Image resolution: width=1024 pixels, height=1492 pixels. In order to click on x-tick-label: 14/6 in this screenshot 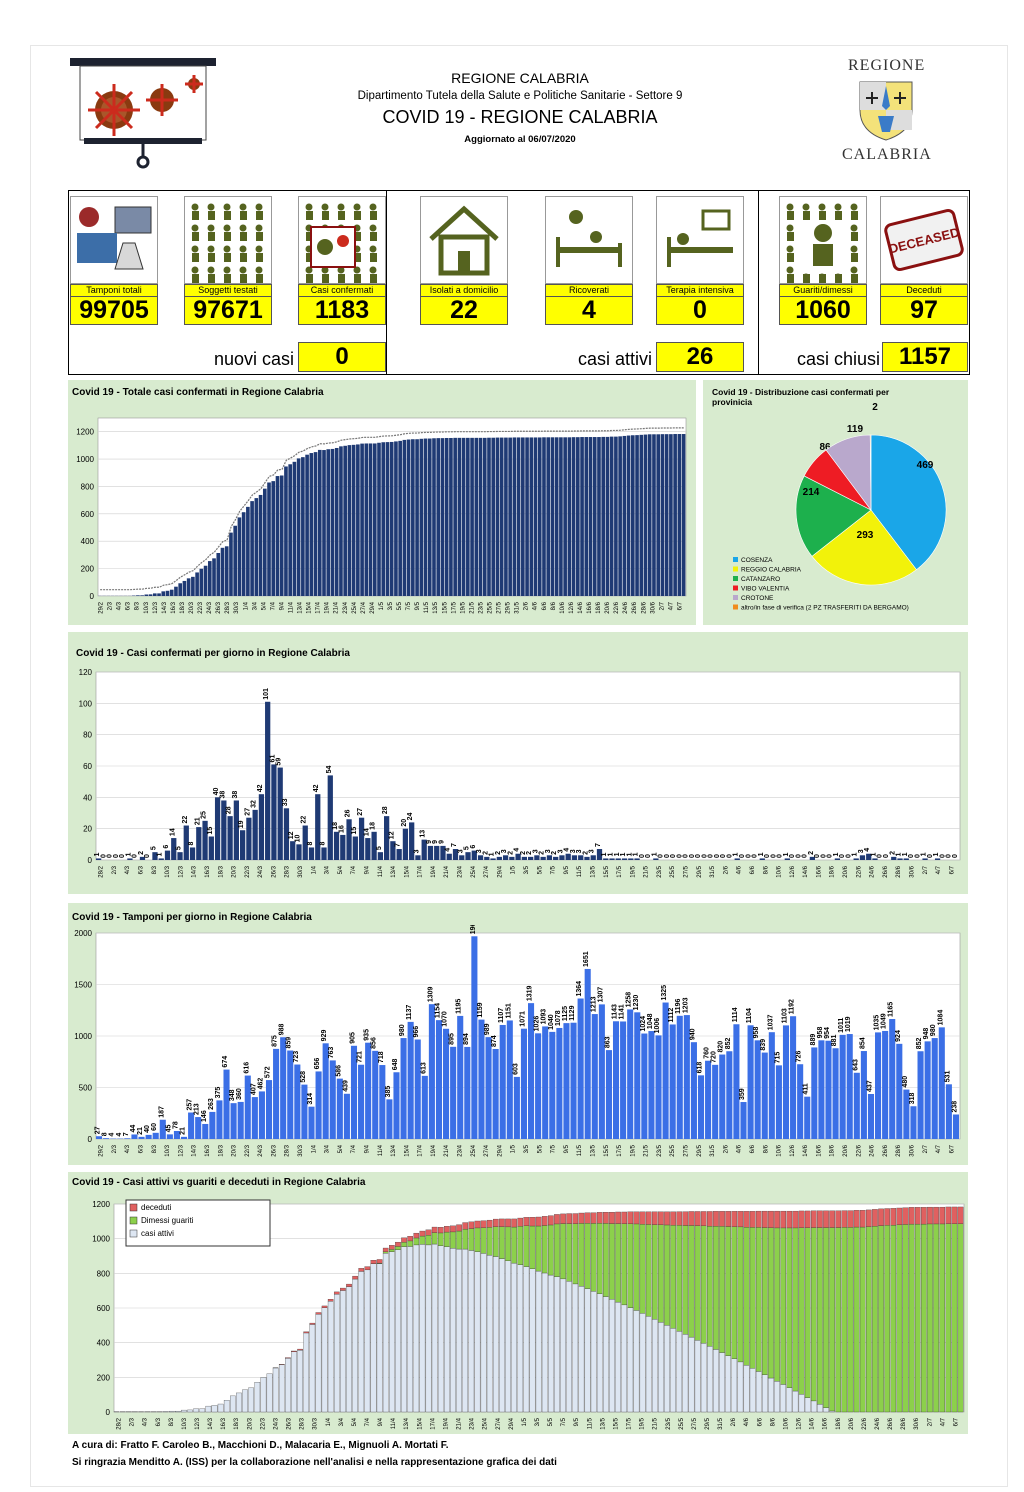, I will do `click(806, 871)`.